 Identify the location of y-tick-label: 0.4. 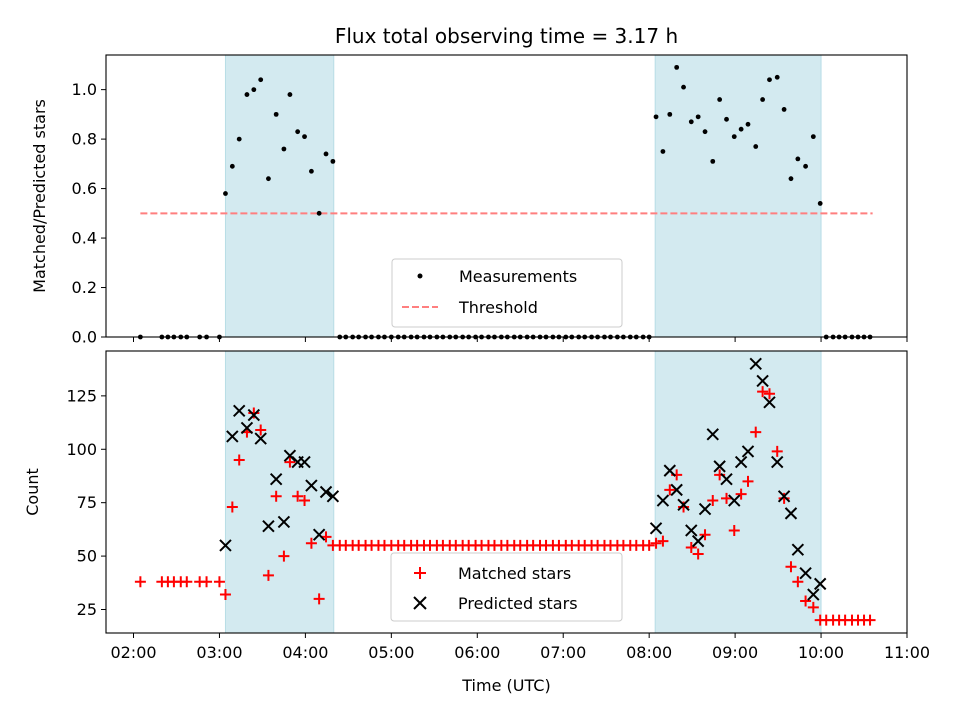
(84, 238).